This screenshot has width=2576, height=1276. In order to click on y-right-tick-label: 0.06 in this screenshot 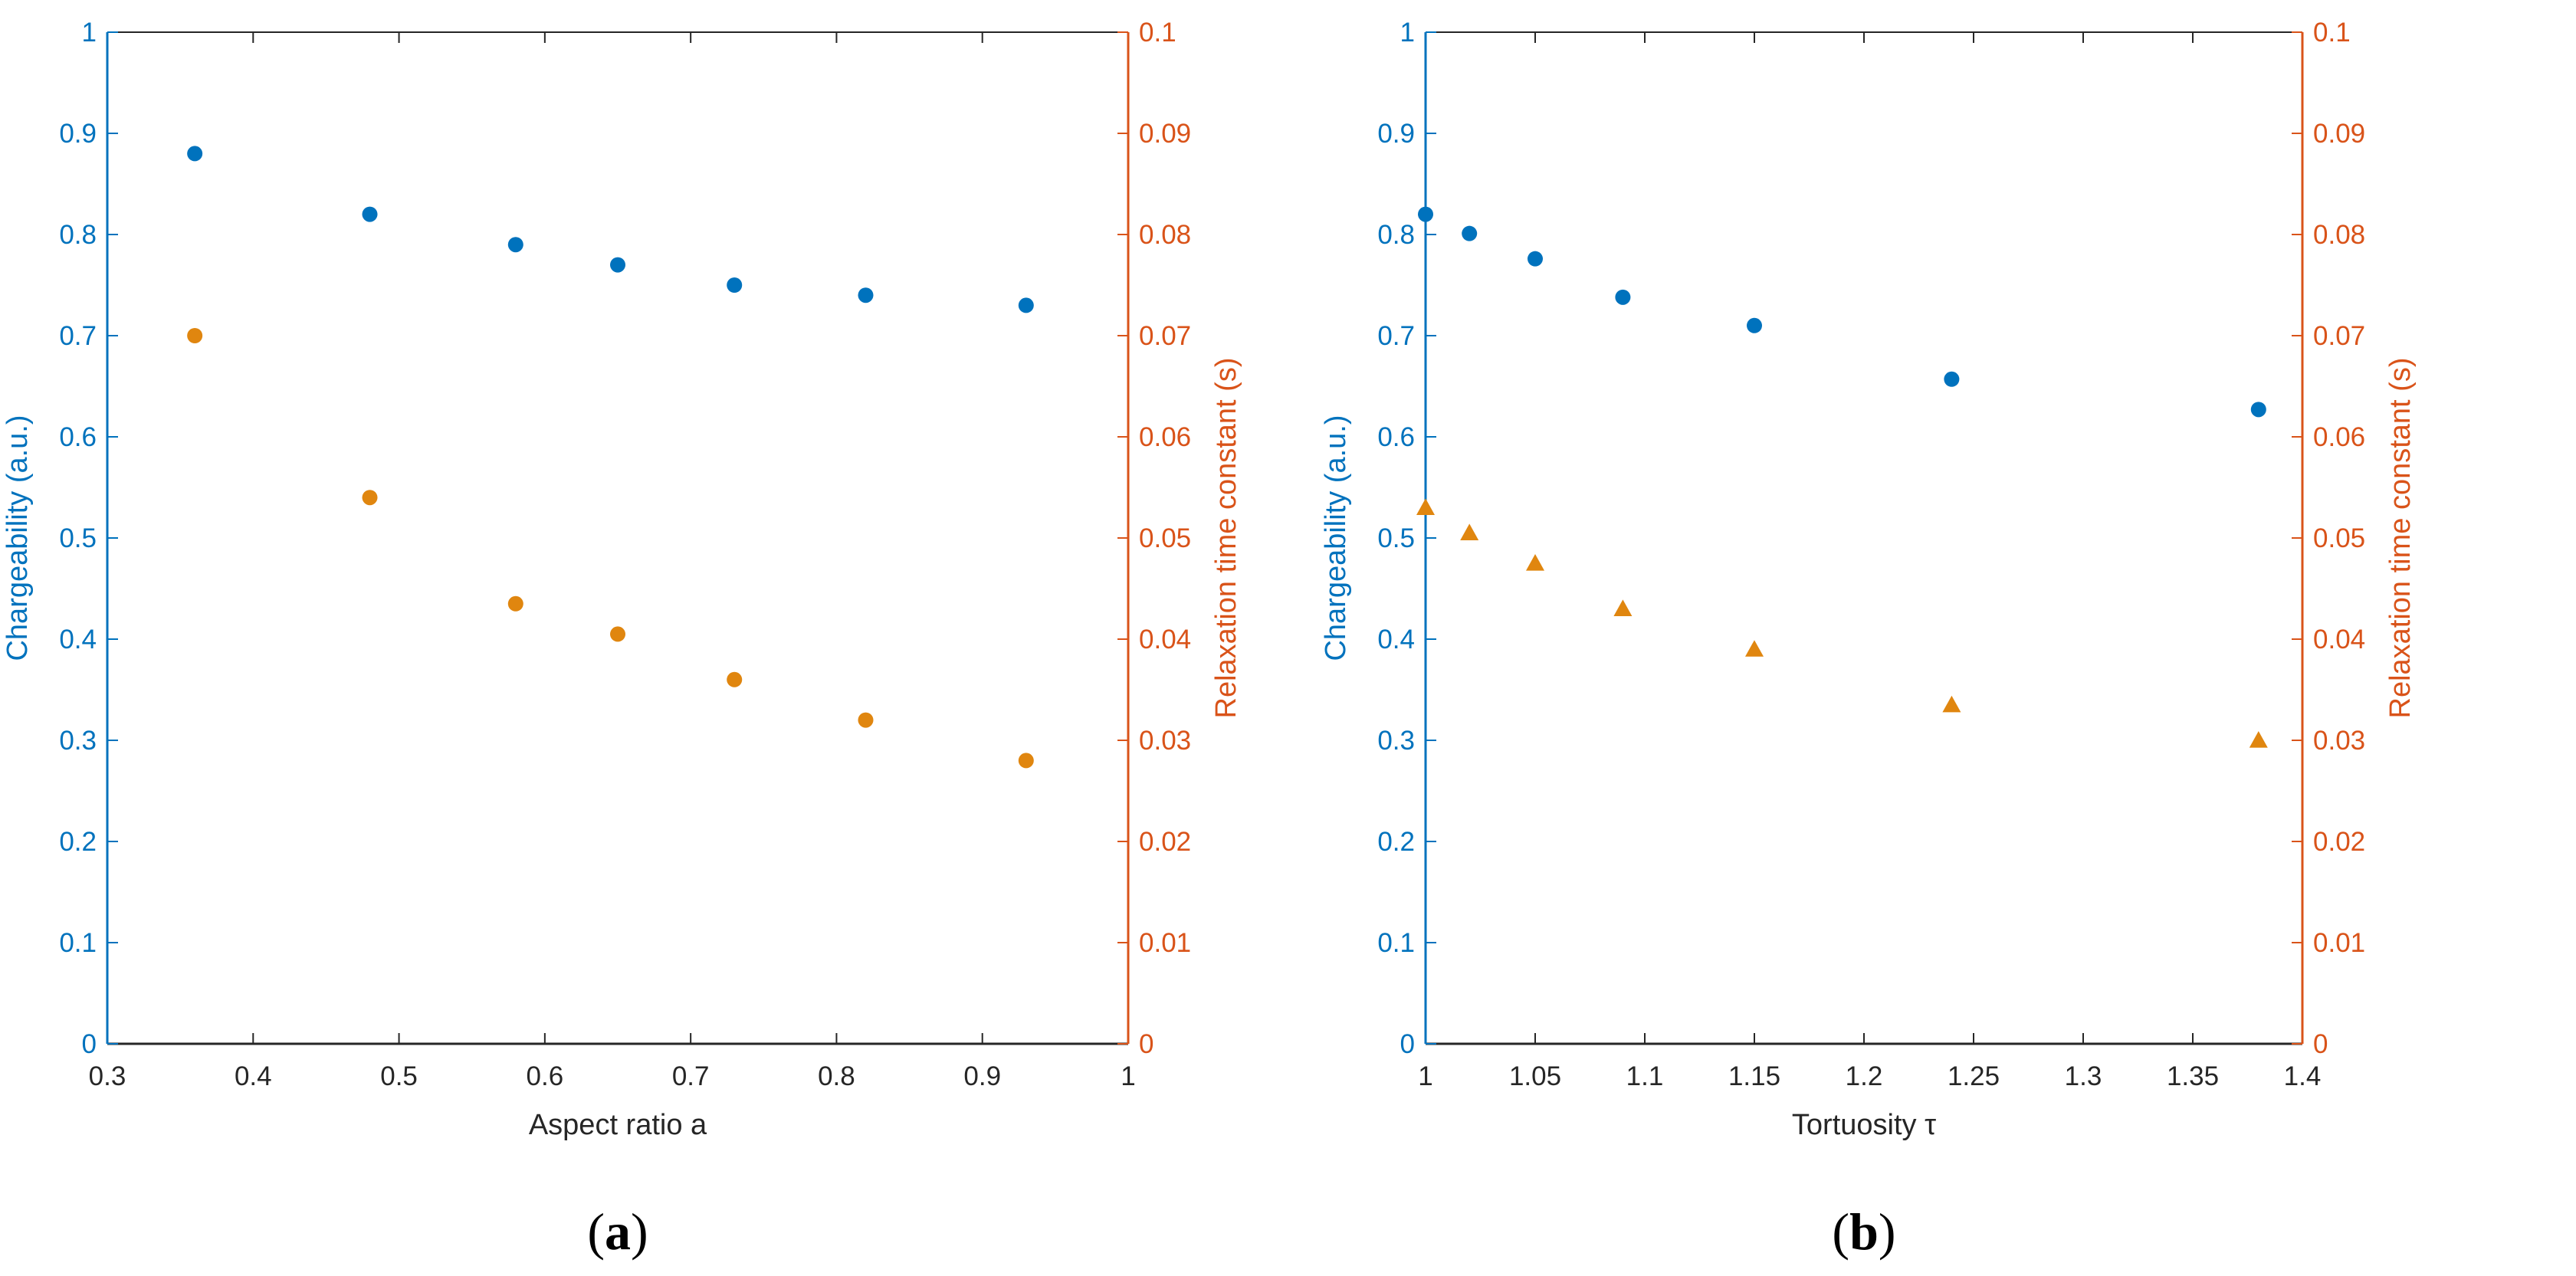, I will do `click(2339, 437)`.